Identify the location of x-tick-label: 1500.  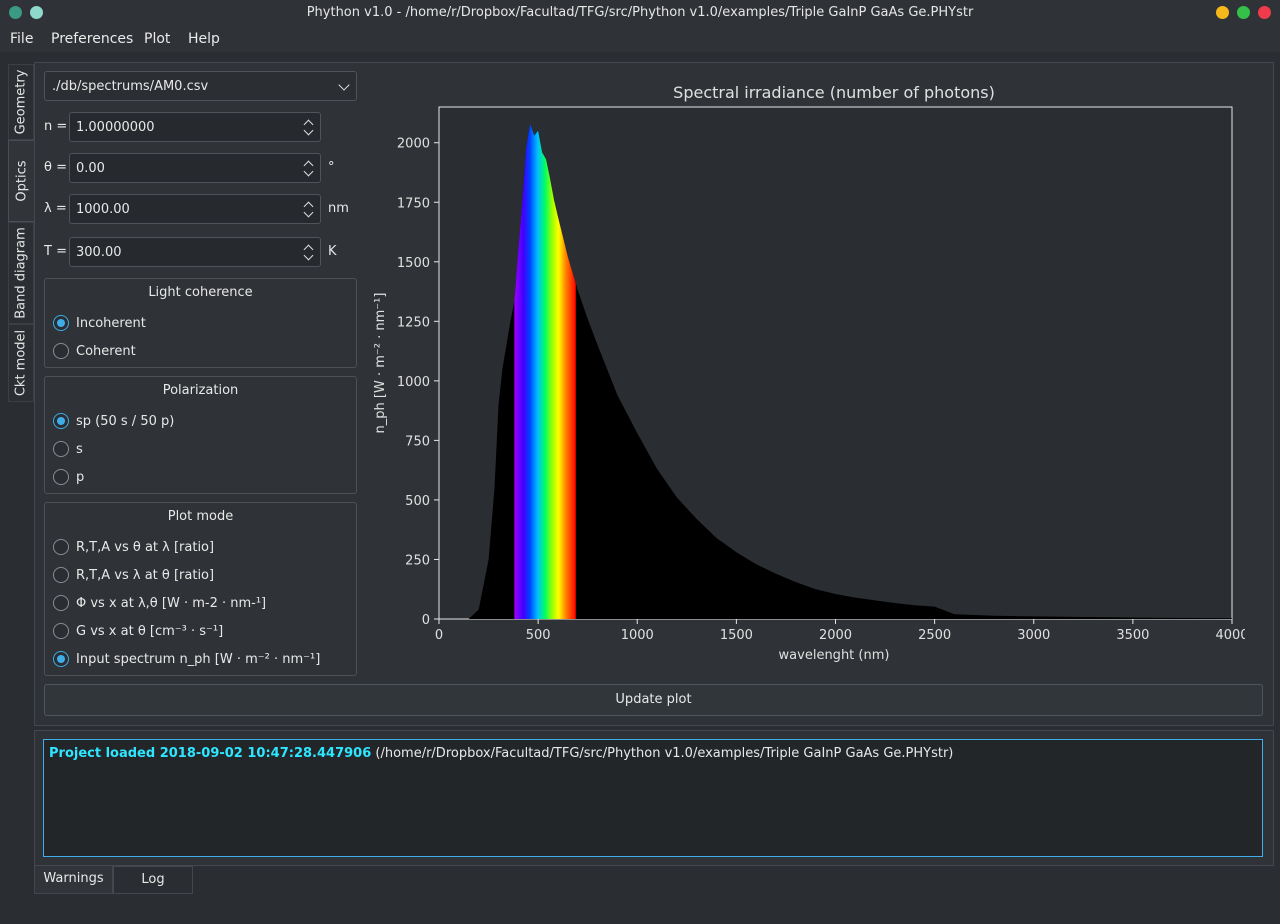
(736, 635).